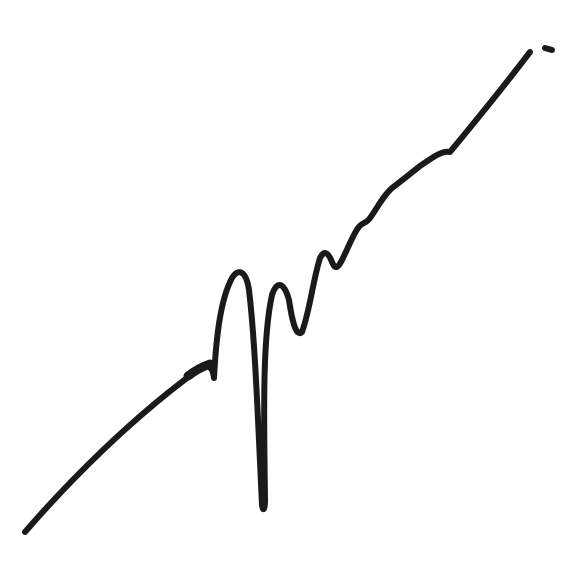 Image resolution: width=570 pixels, height=570 pixels. Describe the element at coordinates (199, 370) in the screenshot. I see `signature-stroke-joint` at that location.